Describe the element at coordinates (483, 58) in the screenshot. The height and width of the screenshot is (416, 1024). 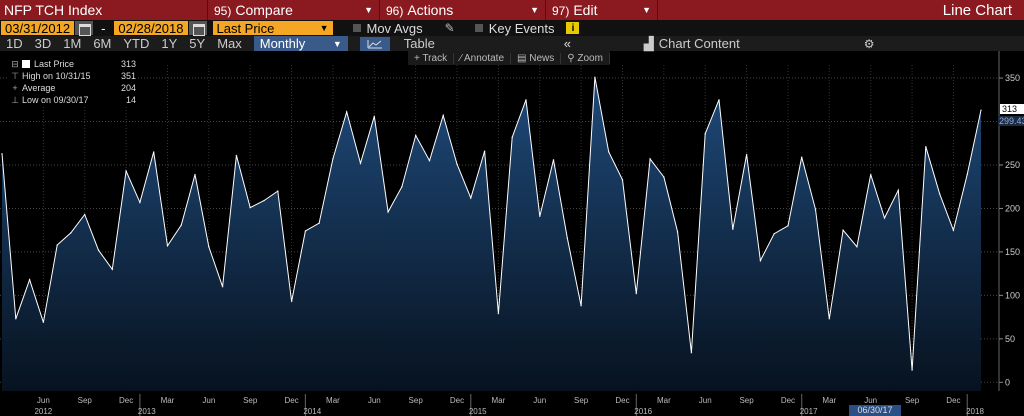
I see `annotate-tool: ⁄ Annotate` at that location.